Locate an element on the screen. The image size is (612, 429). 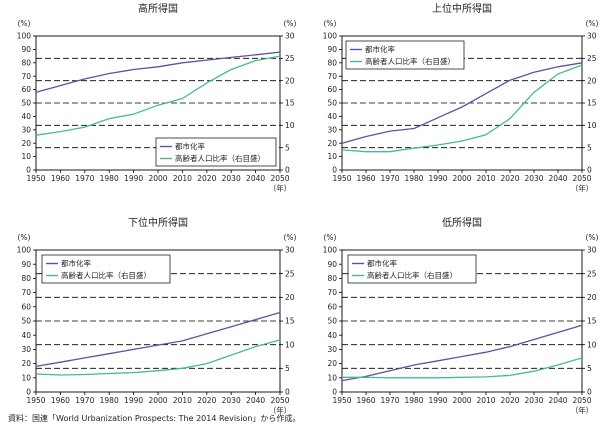
right-axis-unit: (%) is located at coordinates (290, 23).